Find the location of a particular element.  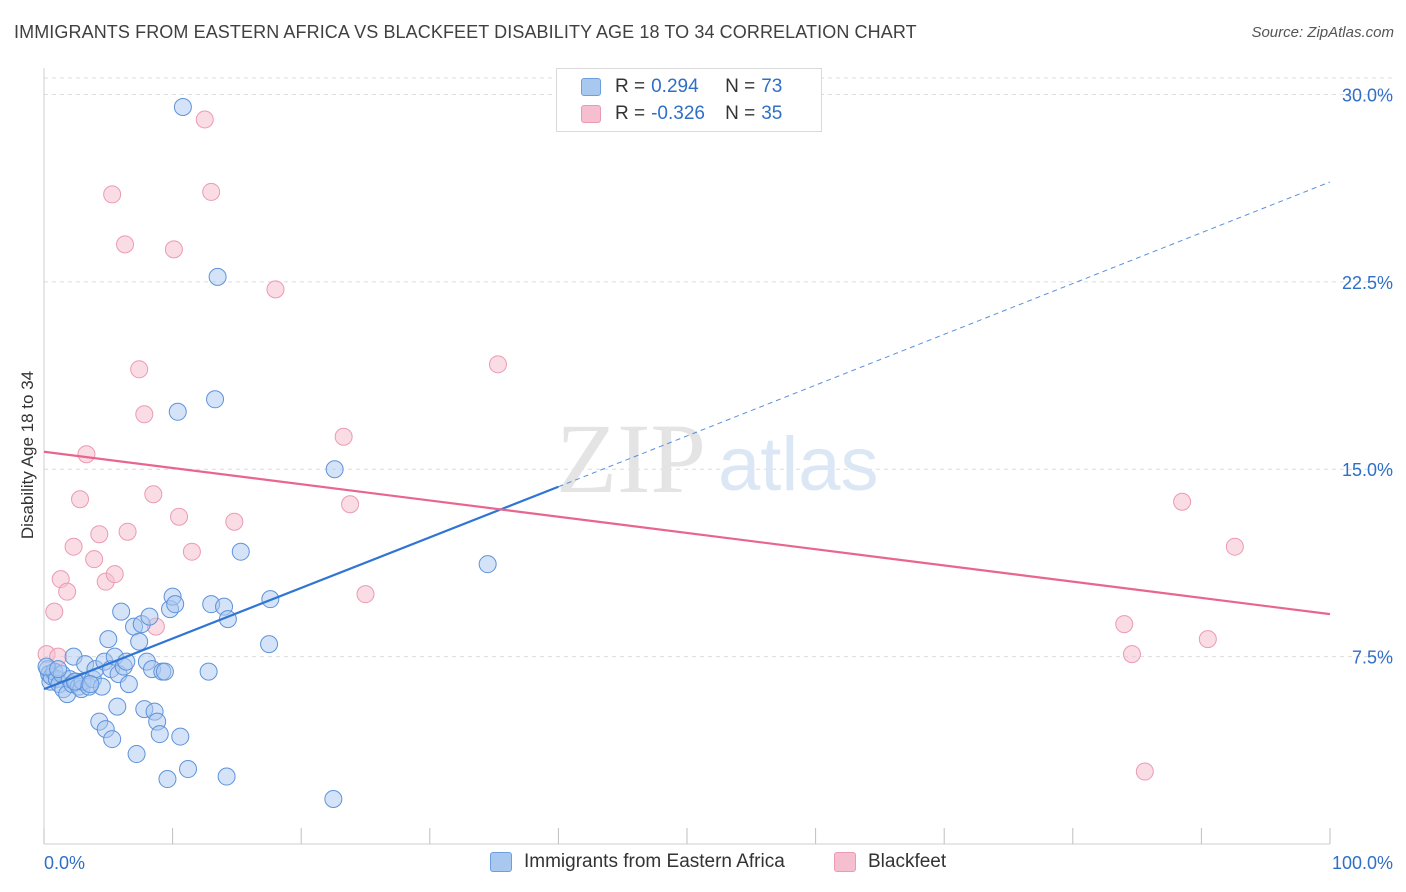

y-tick-label: 22.5% is located at coordinates (1367, 283).